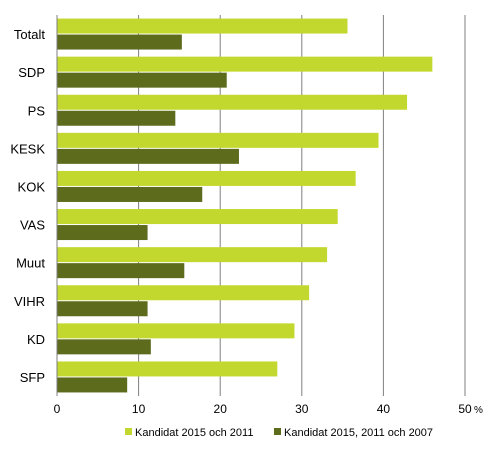  What do you see at coordinates (37, 110) in the screenshot?
I see `category-label-ps: PS` at bounding box center [37, 110].